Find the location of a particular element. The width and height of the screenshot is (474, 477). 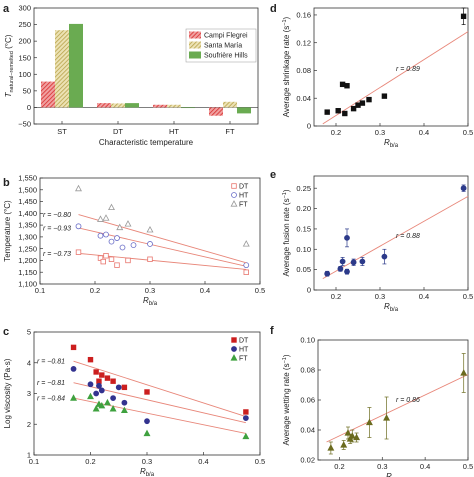

r-value-label: r = 0.89 is located at coordinates (408, 69).